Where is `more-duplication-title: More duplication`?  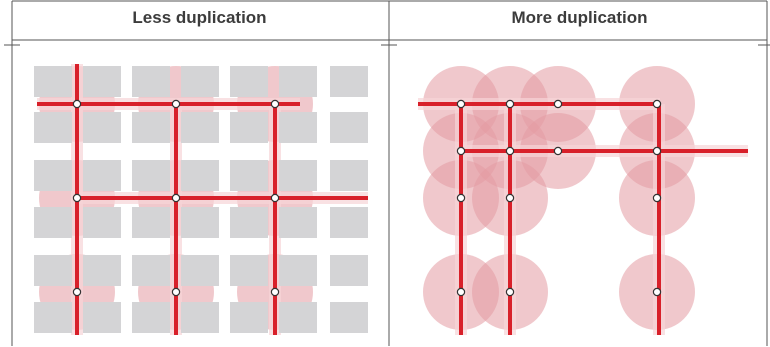 more-duplication-title: More duplication is located at coordinates (579, 17).